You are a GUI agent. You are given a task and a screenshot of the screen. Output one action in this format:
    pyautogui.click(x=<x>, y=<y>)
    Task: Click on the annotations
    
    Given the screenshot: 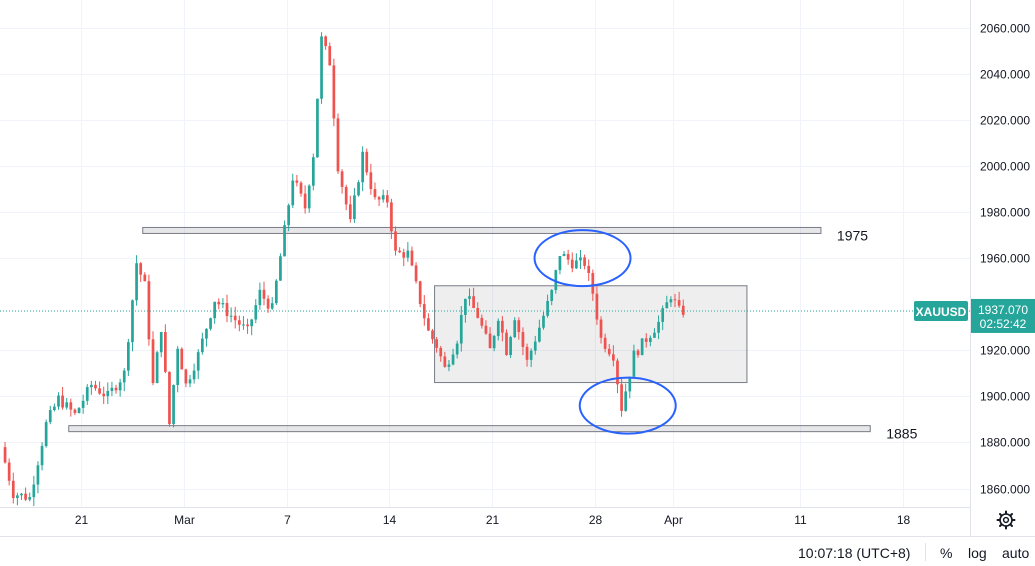 What is the action you would take?
    pyautogui.click(x=605, y=332)
    